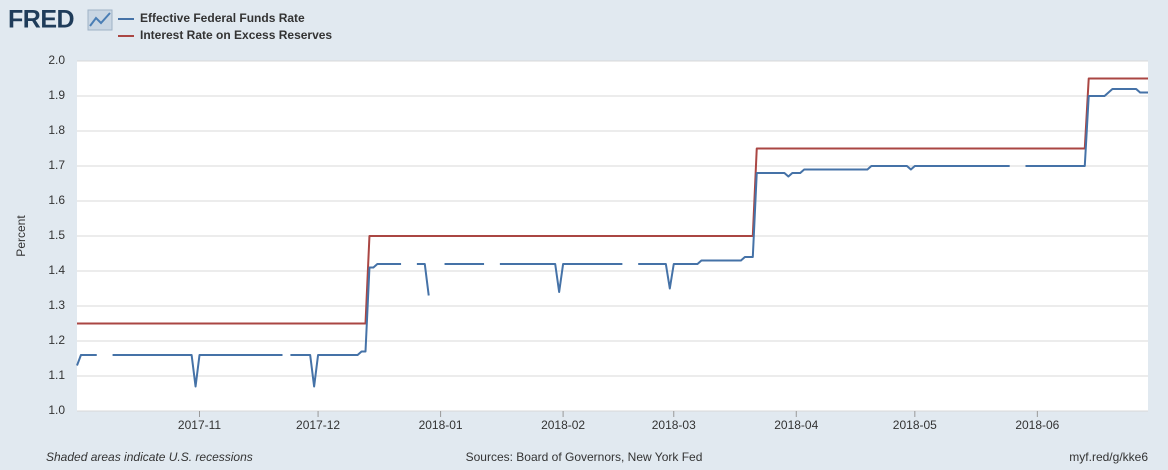  Describe the element at coordinates (1108, 457) in the screenshot. I see `footer-link: myf.red/g/kke6` at that location.